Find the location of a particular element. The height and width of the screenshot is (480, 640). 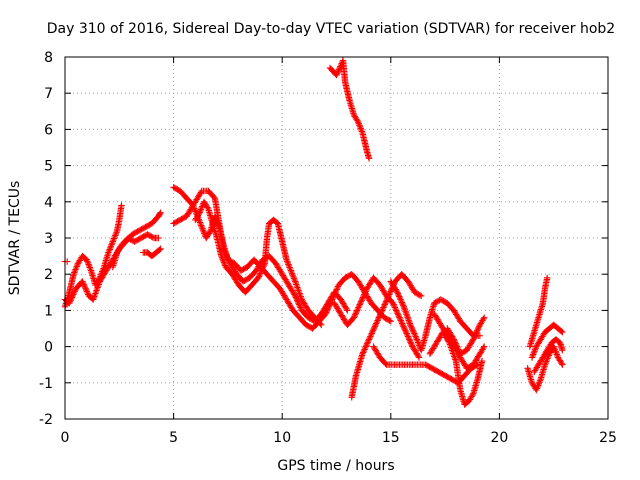

y-tick-label: -1 is located at coordinates (46, 384).